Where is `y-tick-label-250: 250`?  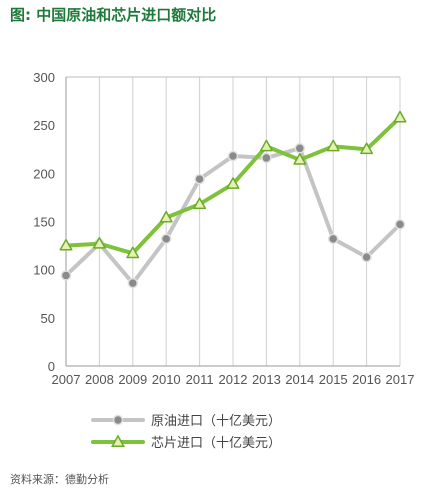
y-tick-label-250: 250 is located at coordinates (44, 125).